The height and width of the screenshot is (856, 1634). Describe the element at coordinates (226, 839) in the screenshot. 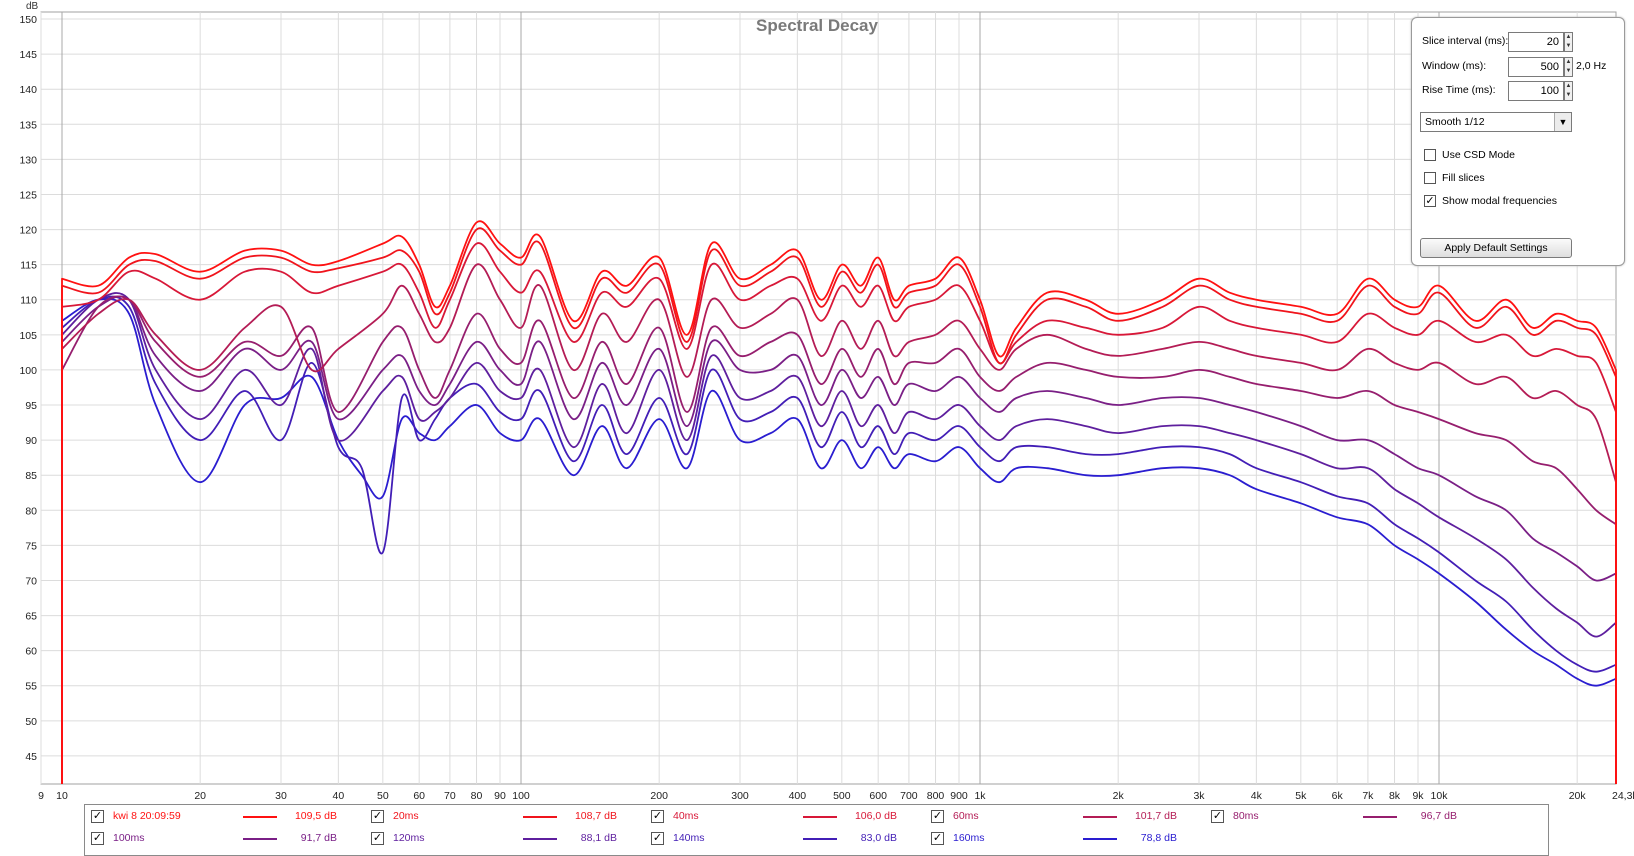

I see `legend-item: ✓ 100ms 91,7 dB` at that location.